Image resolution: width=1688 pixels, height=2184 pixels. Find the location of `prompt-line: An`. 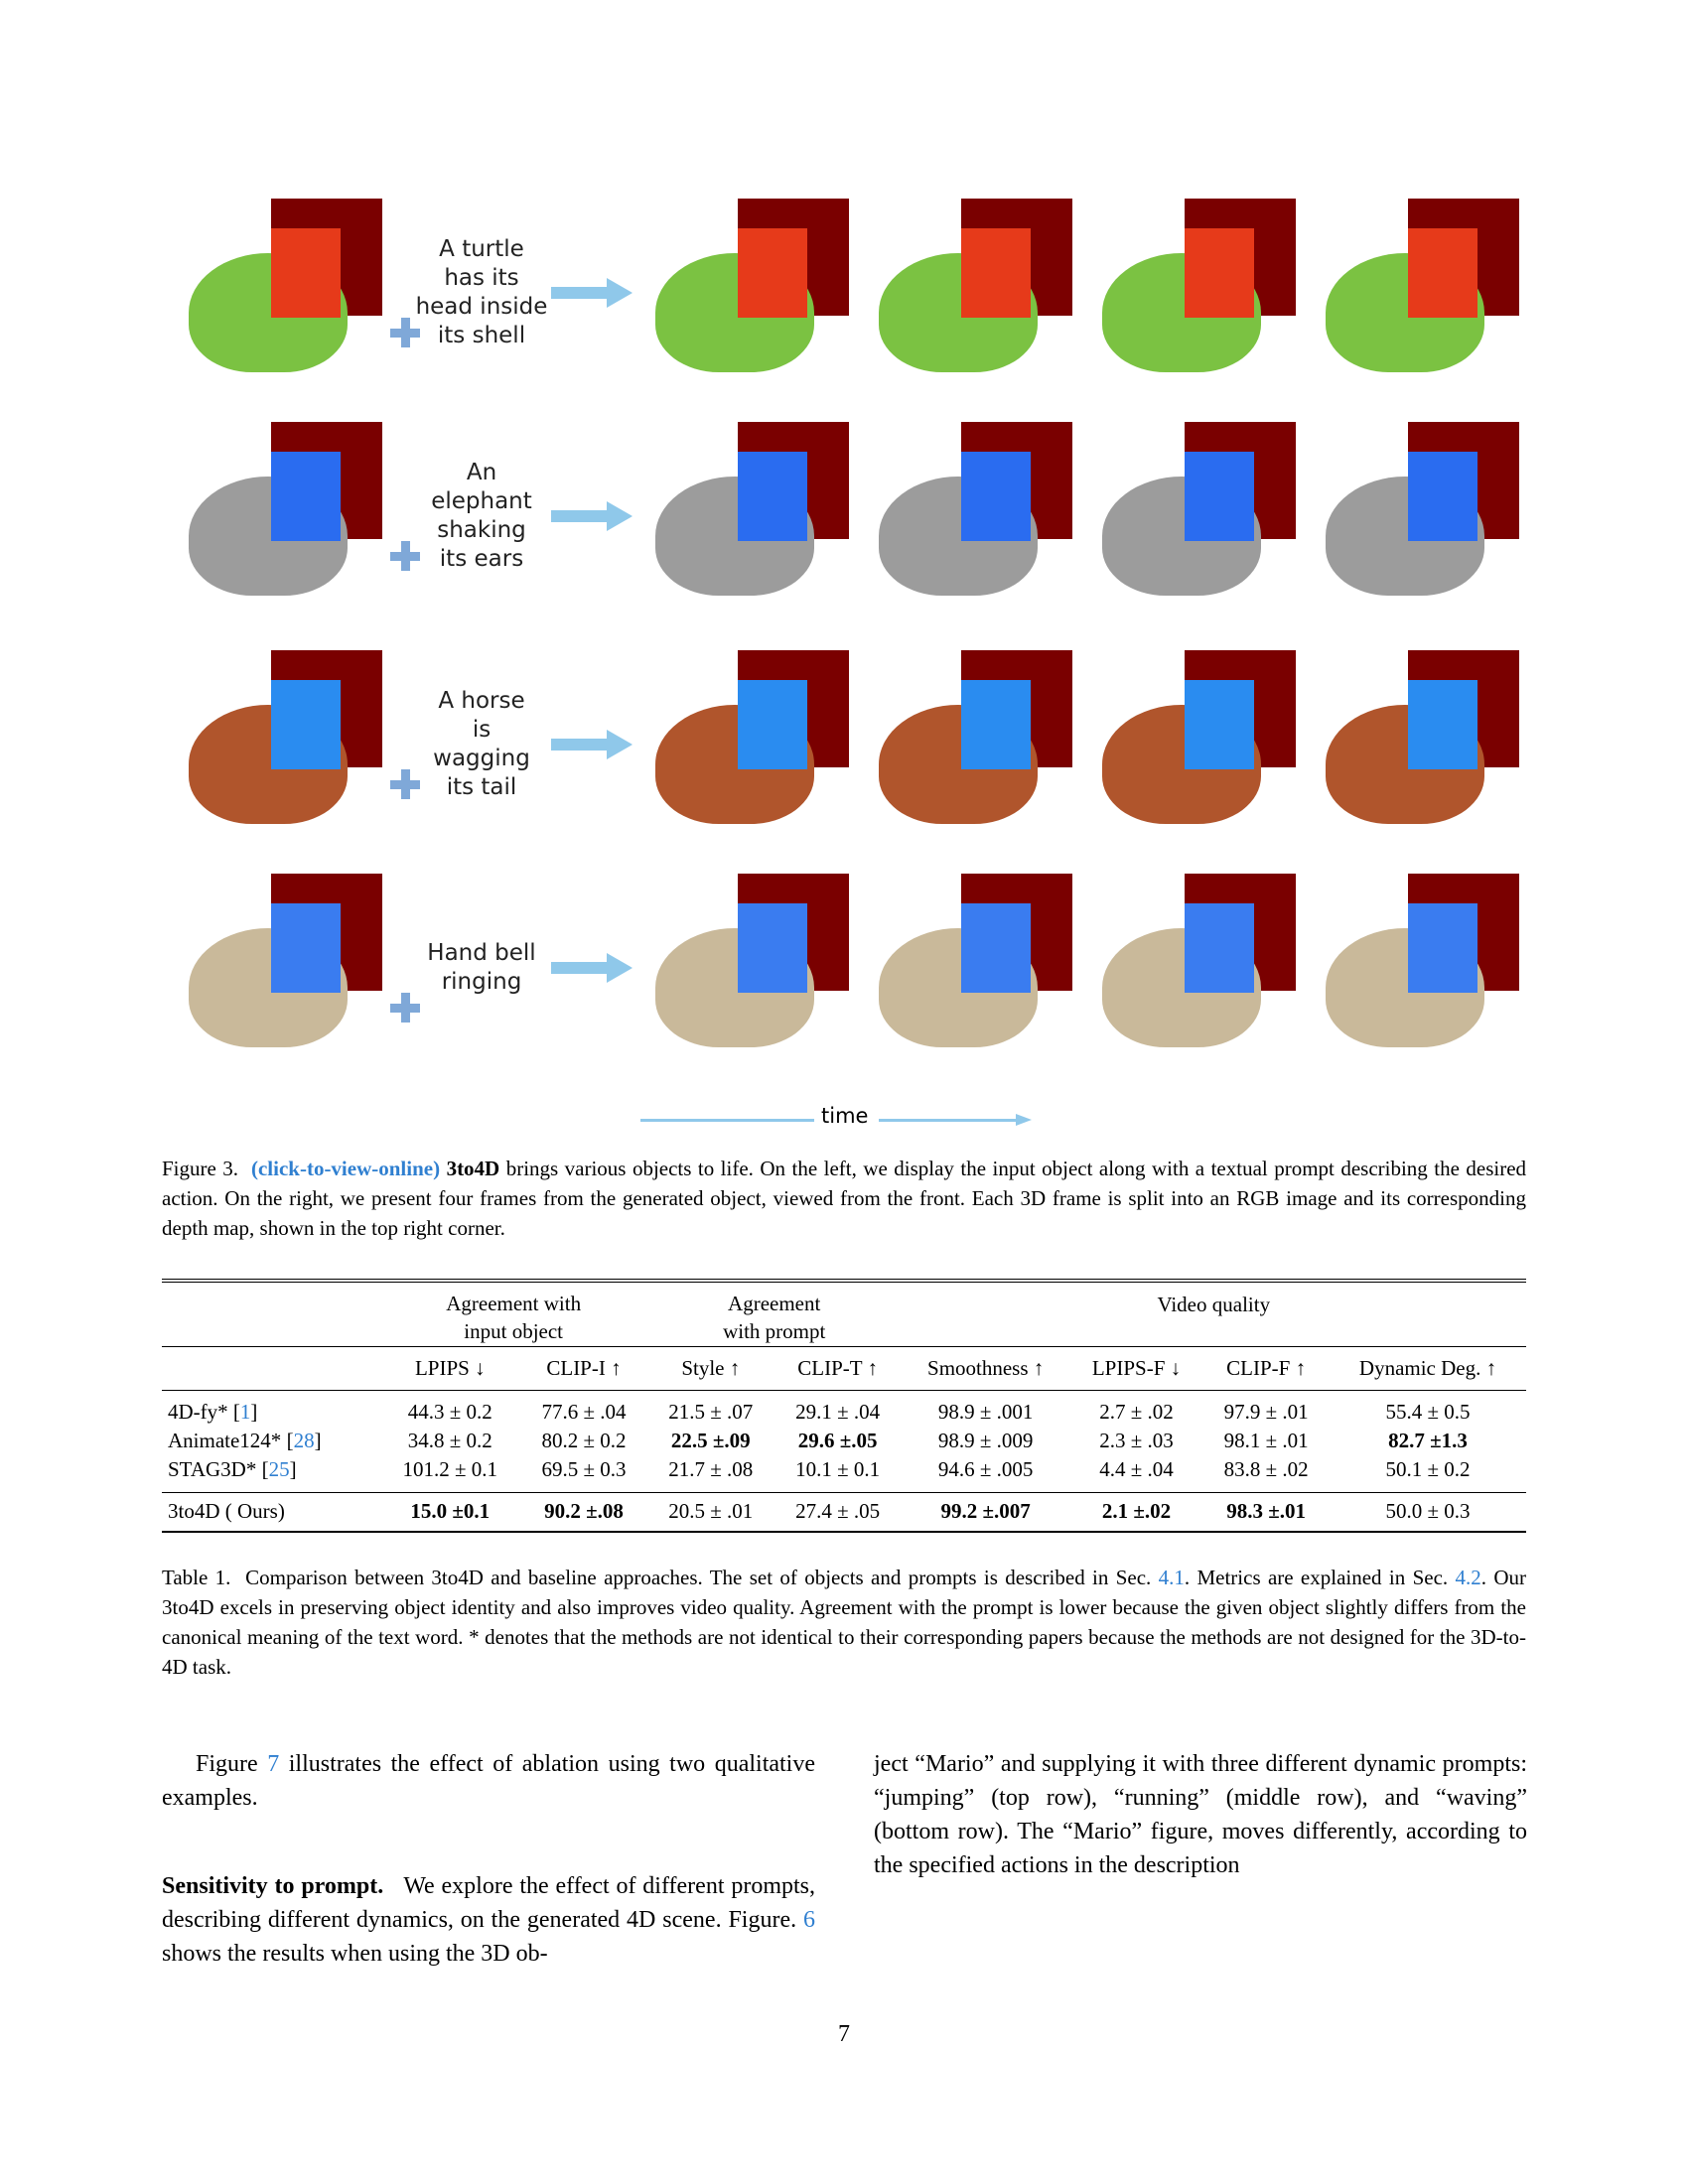

prompt-line: An is located at coordinates (481, 472).